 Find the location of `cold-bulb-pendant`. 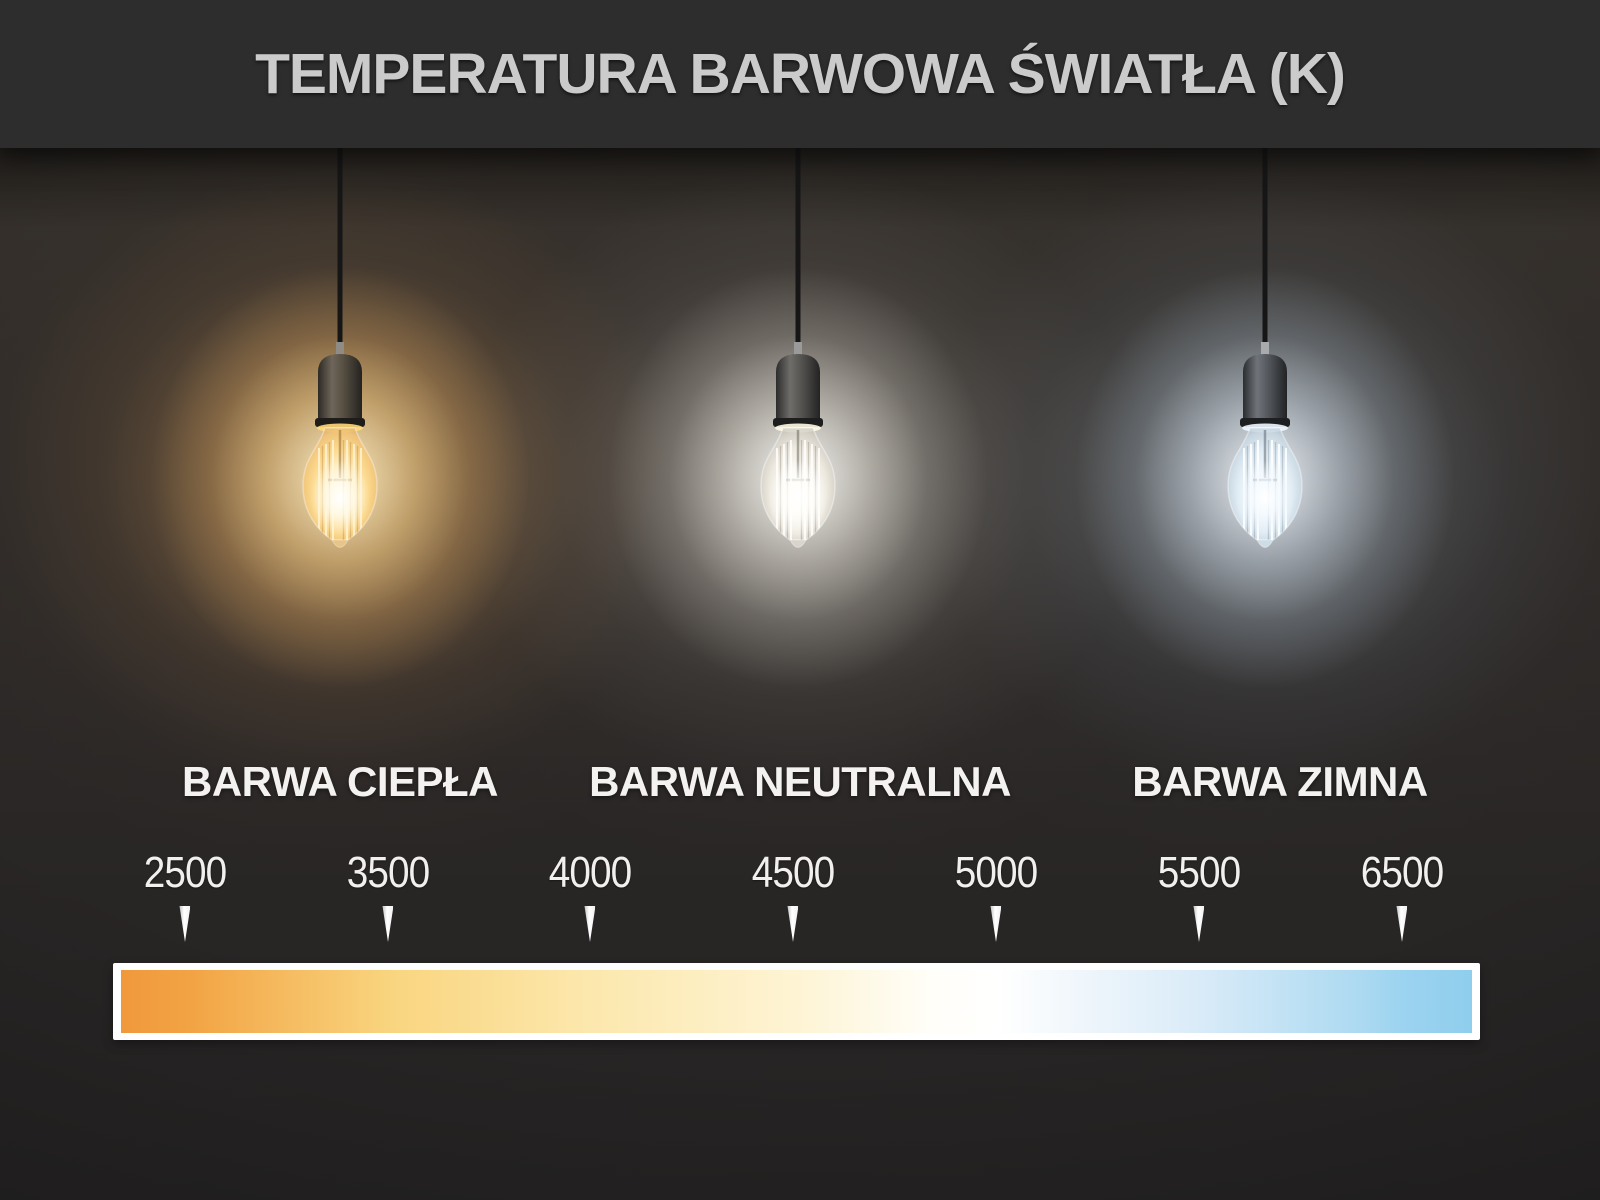

cold-bulb-pendant is located at coordinates (1265, 353).